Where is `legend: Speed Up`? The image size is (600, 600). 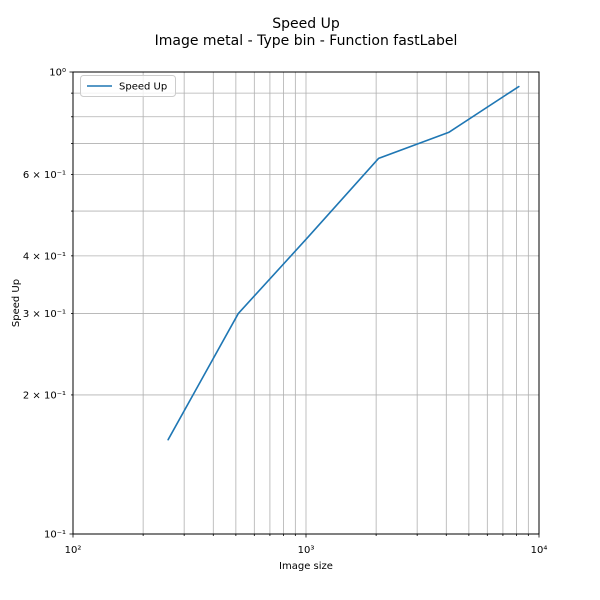
legend: Speed Up is located at coordinates (128, 86).